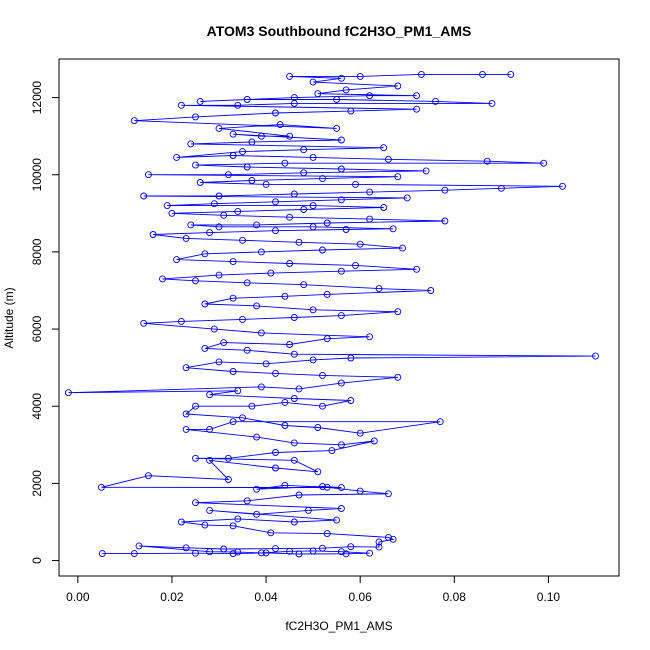 This screenshot has width=650, height=650. Describe the element at coordinates (37, 175) in the screenshot. I see `y-tick-label: 10000` at that location.